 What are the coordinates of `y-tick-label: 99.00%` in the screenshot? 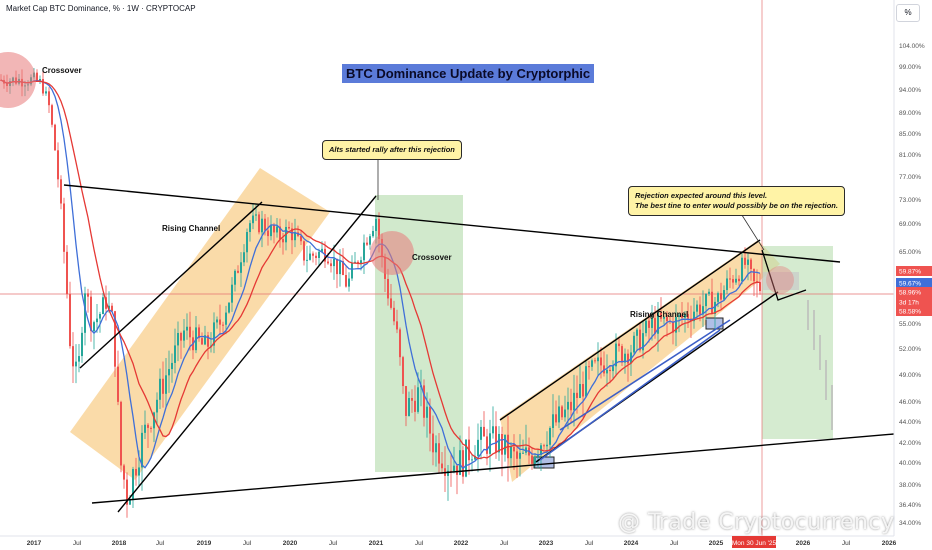 It's located at (910, 67).